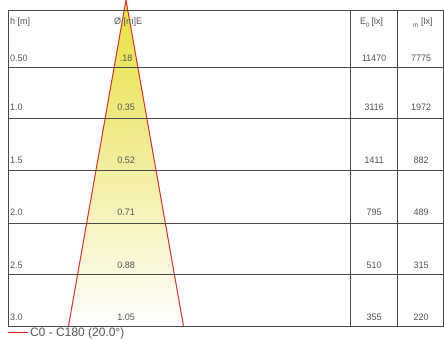  What do you see at coordinates (126, 265) in the screenshot?
I see `diameter-value: 0.88` at bounding box center [126, 265].